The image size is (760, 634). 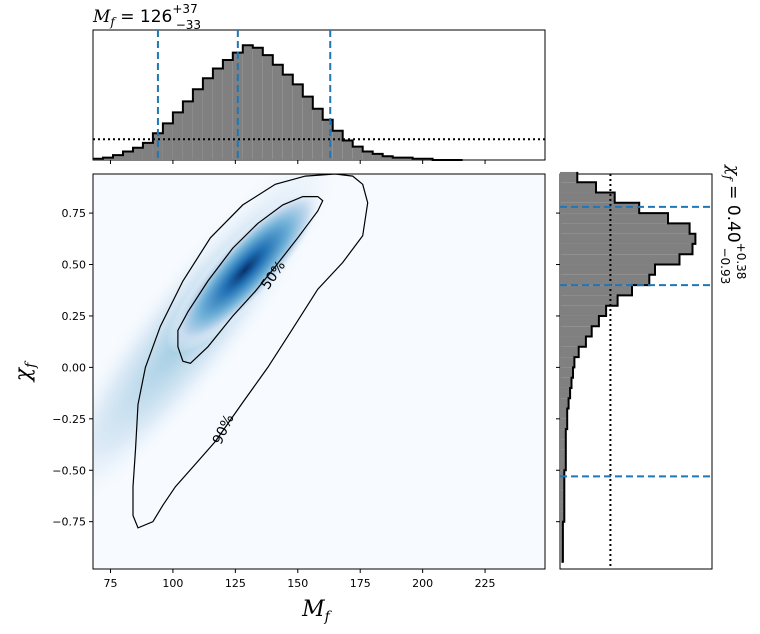 I want to click on top-marginal-histogram, so click(x=319, y=102).